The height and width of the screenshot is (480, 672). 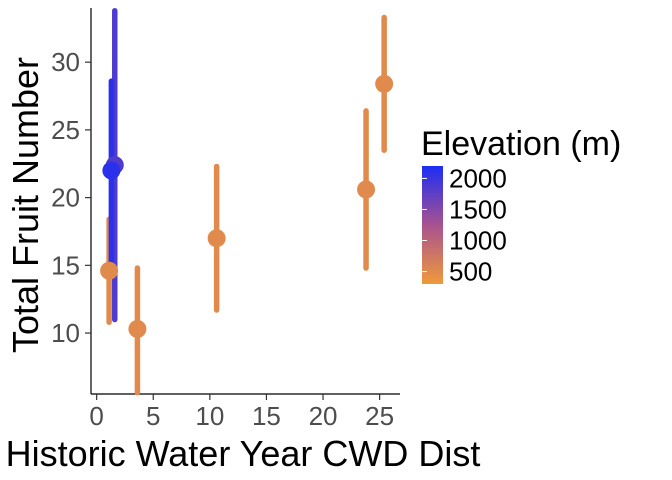 I want to click on y-tick-label: 15, so click(x=65, y=265).